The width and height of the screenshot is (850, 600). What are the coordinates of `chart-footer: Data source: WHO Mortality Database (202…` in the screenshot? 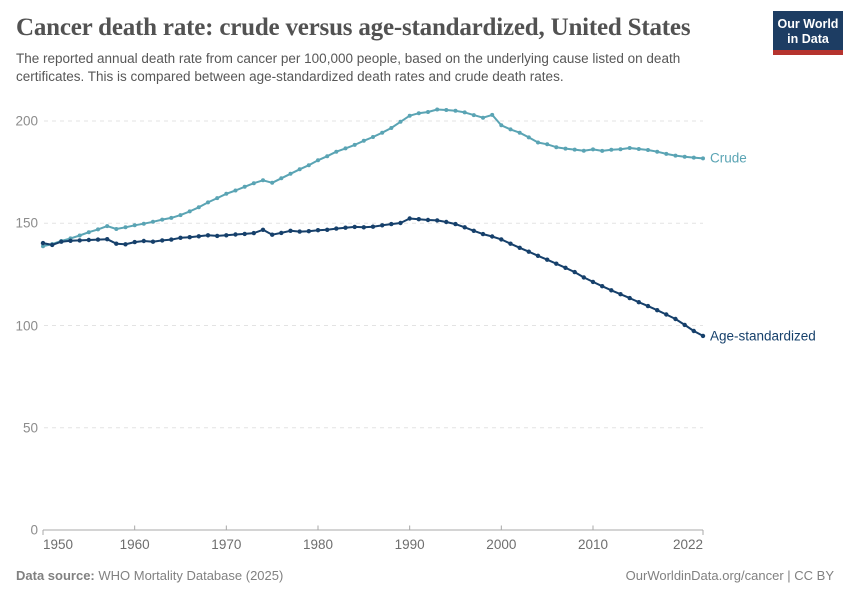 It's located at (425, 575).